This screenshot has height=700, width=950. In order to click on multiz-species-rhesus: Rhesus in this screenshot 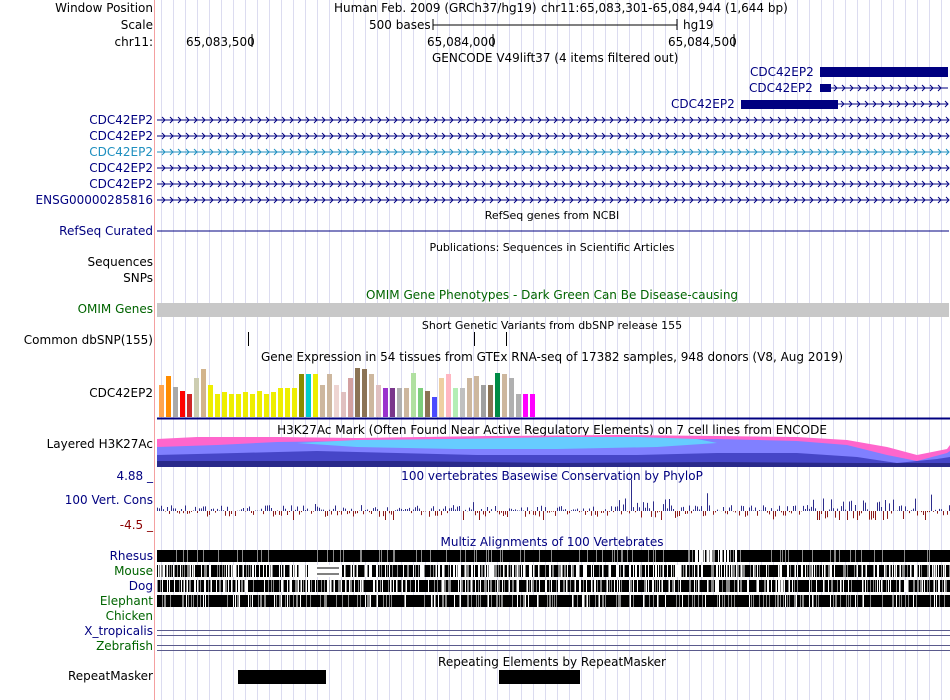, I will do `click(131, 556)`.